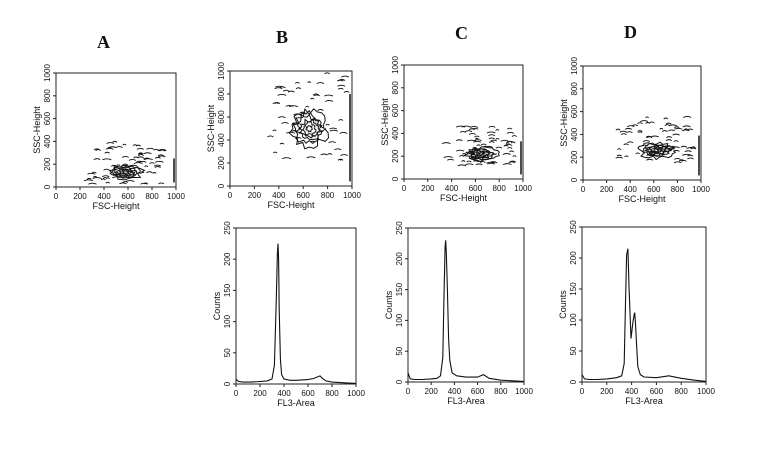 The image size is (771, 449). I want to click on y-tick-label: 50, so click(227, 352).